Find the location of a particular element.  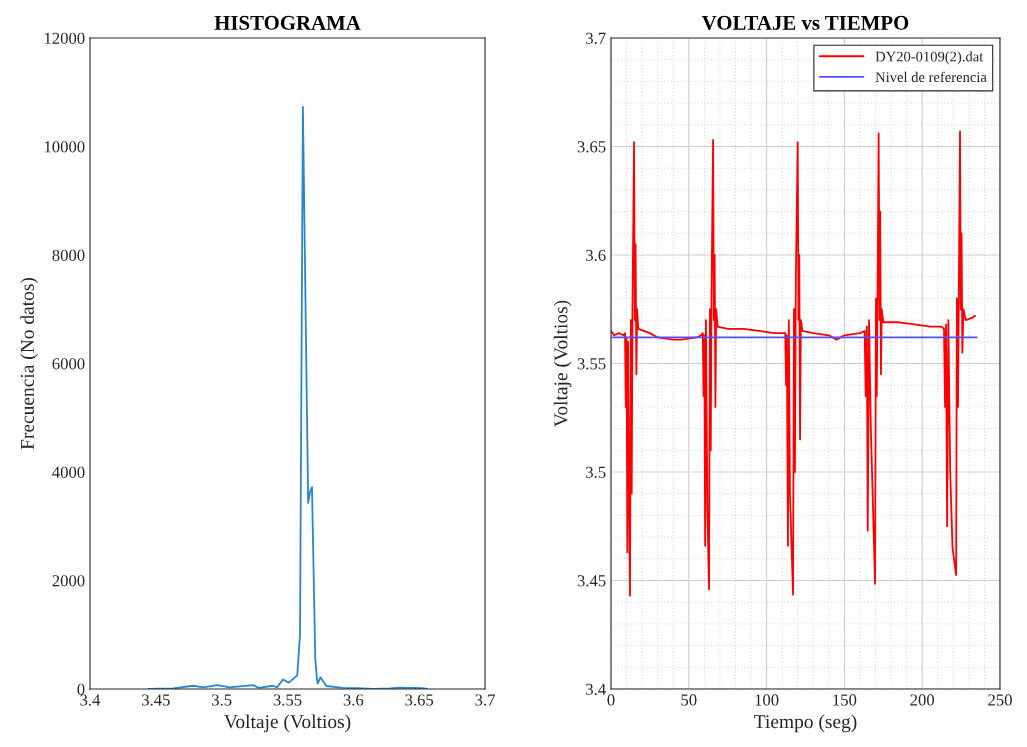

x-tick-label: 0 is located at coordinates (611, 700).